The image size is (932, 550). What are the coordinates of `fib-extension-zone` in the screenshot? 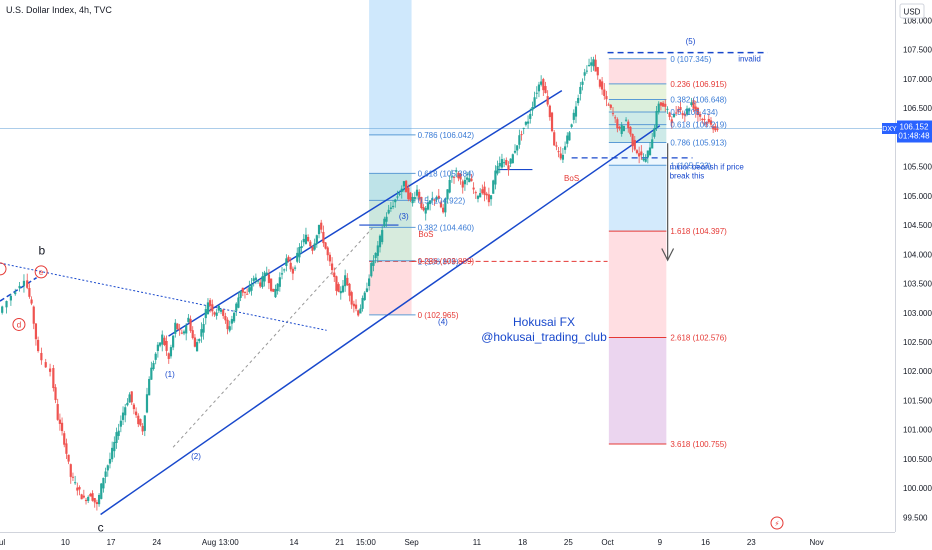 It's located at (637, 198).